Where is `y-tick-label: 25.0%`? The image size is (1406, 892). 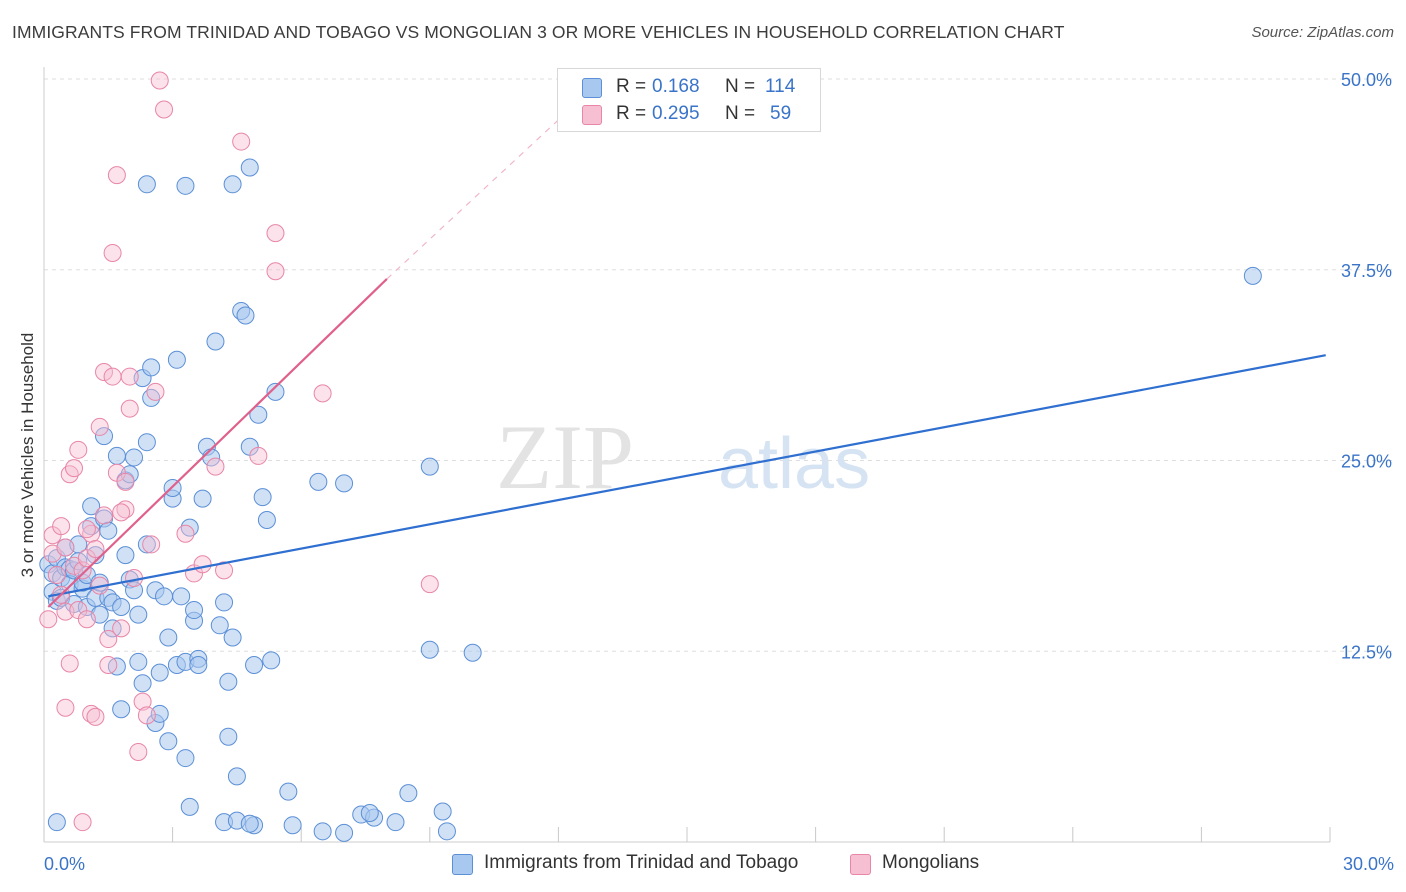 y-tick-label: 25.0% is located at coordinates (1366, 462).